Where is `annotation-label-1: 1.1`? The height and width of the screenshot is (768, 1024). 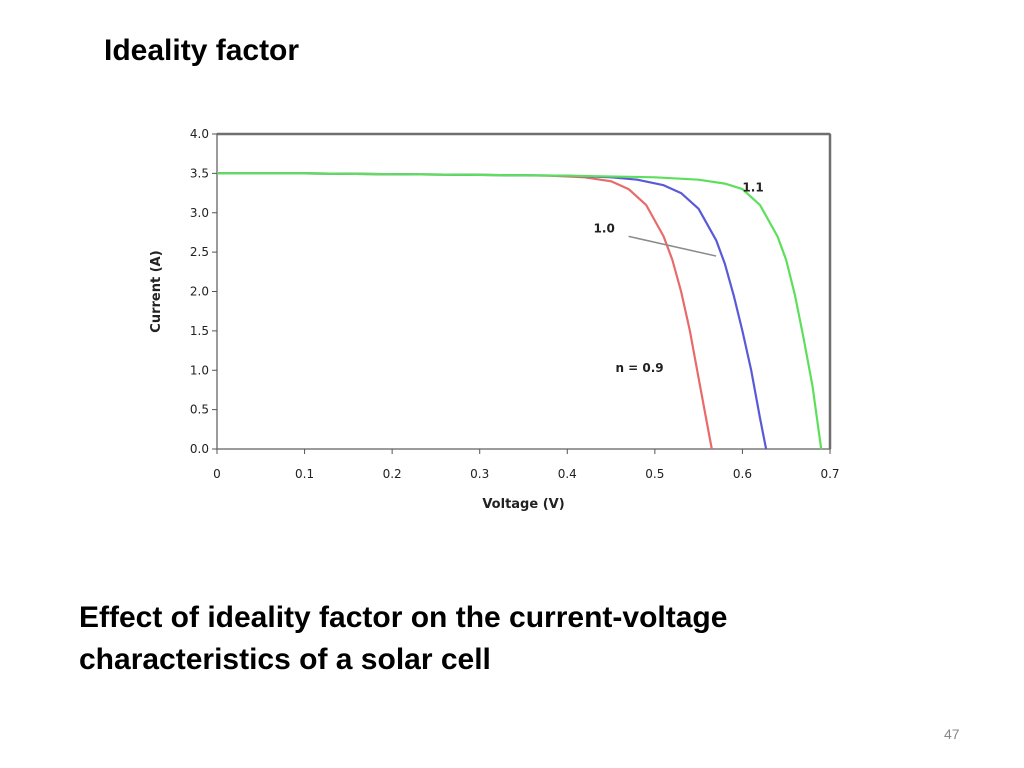 annotation-label-1: 1.1 is located at coordinates (752, 187).